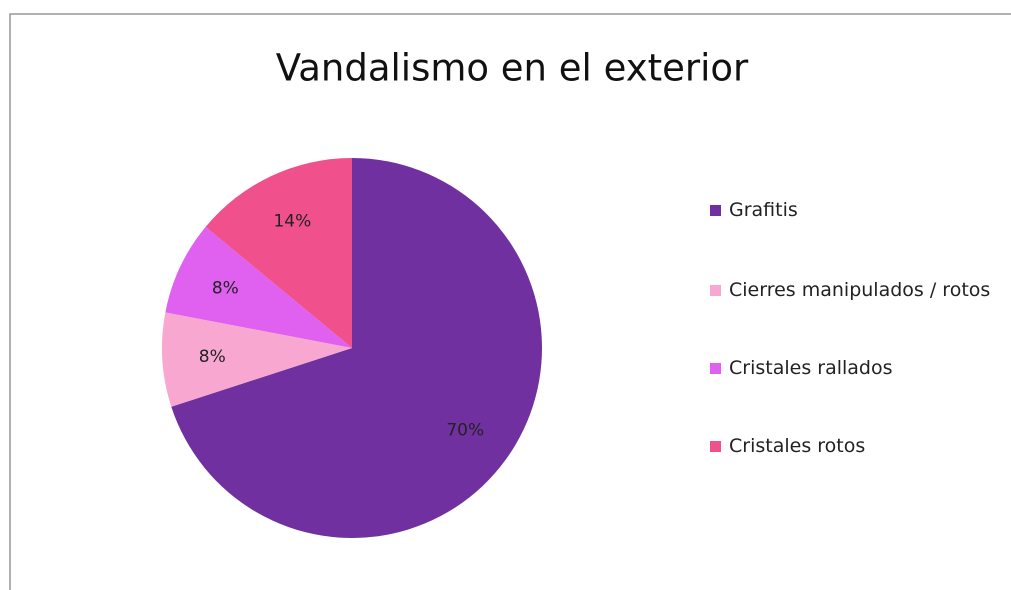  I want to click on legend-item: Cristales rallados, so click(854, 368).